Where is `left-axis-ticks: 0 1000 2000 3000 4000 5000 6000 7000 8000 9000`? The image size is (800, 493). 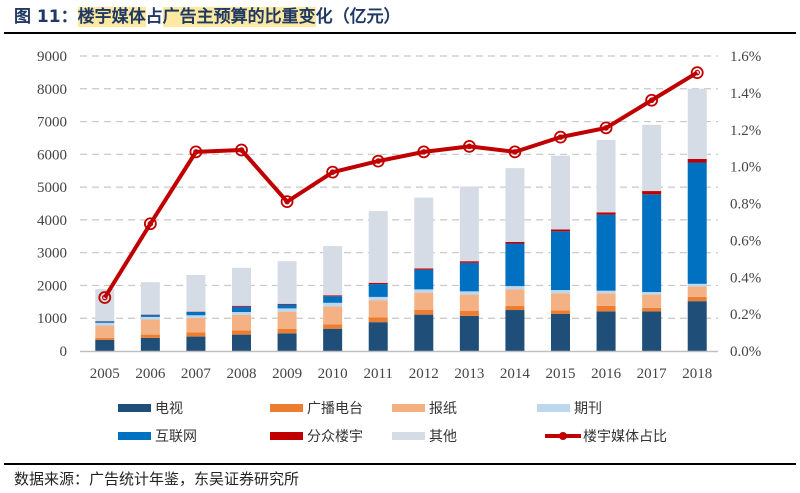
left-axis-ticks: 0 1000 2000 3000 4000 5000 6000 7000 8000 9000 is located at coordinates (52, 204).